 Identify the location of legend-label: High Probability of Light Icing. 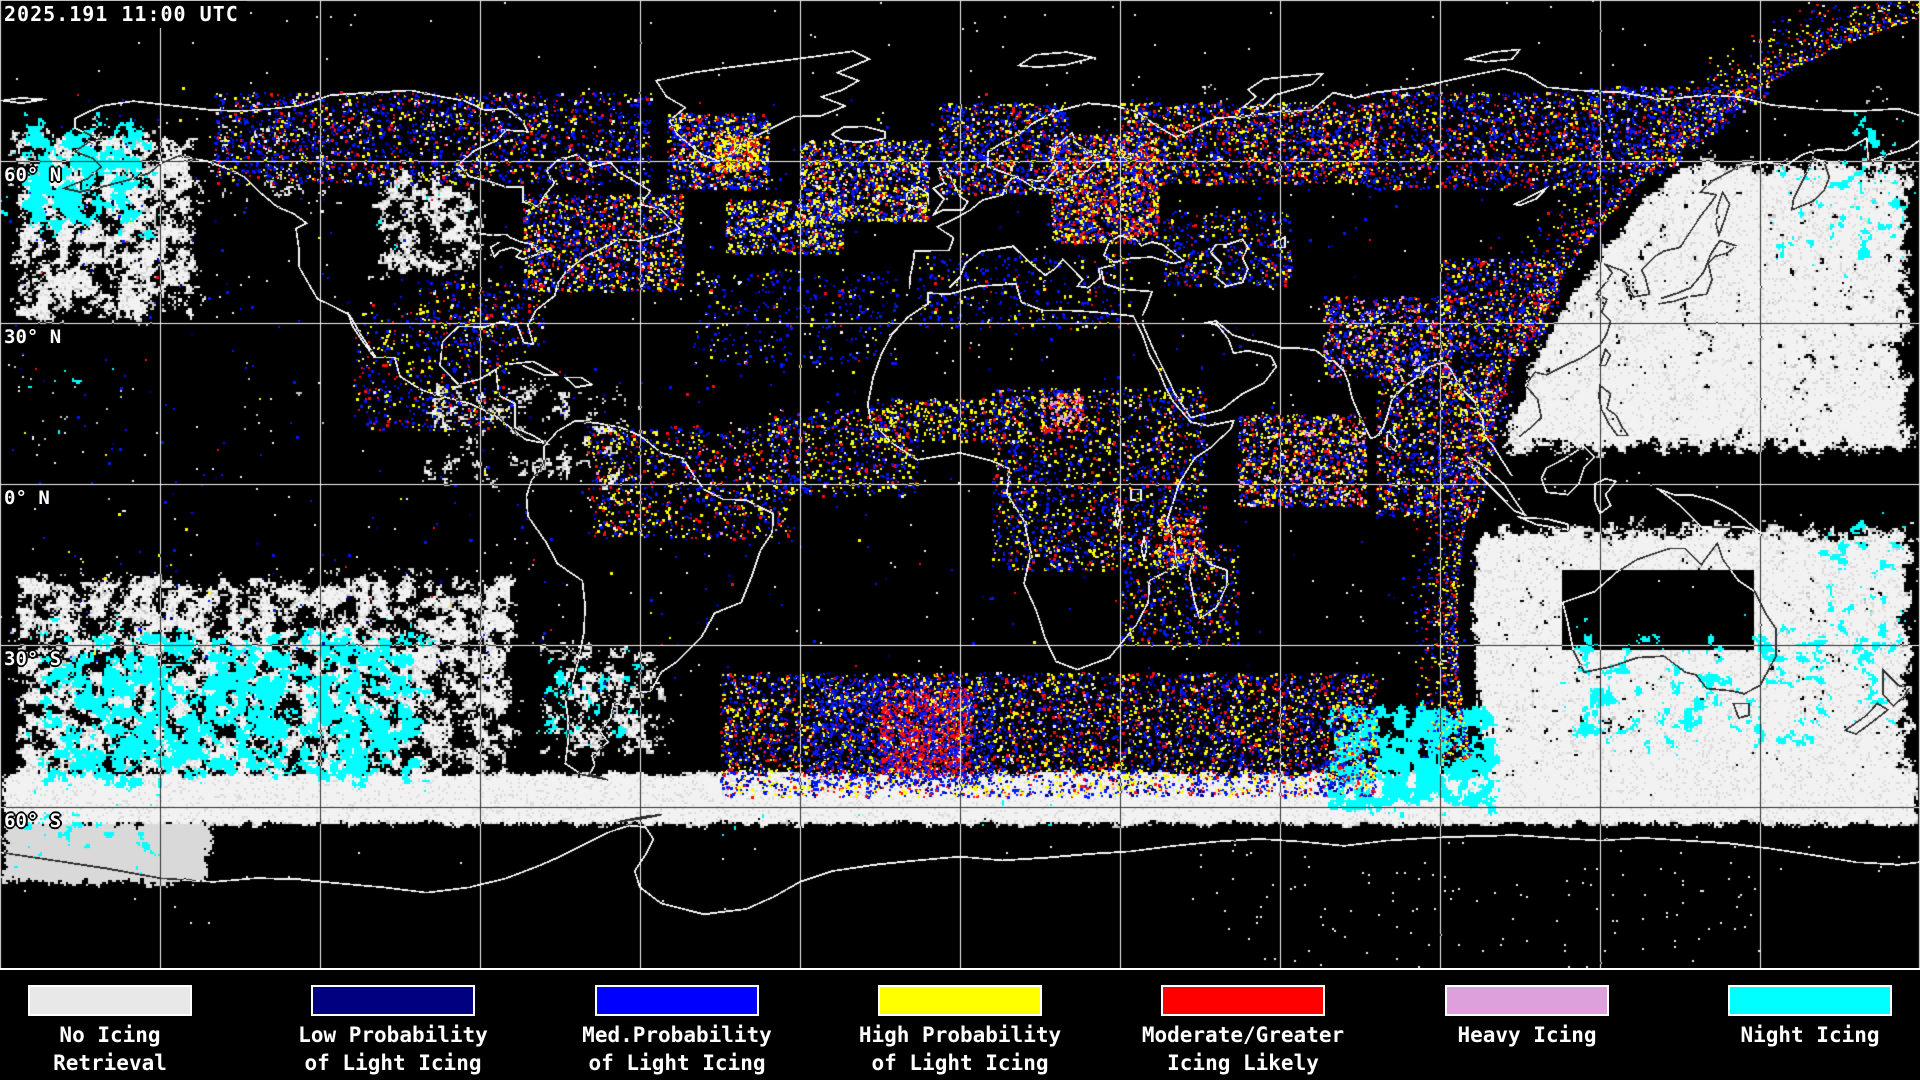
(960, 1049).